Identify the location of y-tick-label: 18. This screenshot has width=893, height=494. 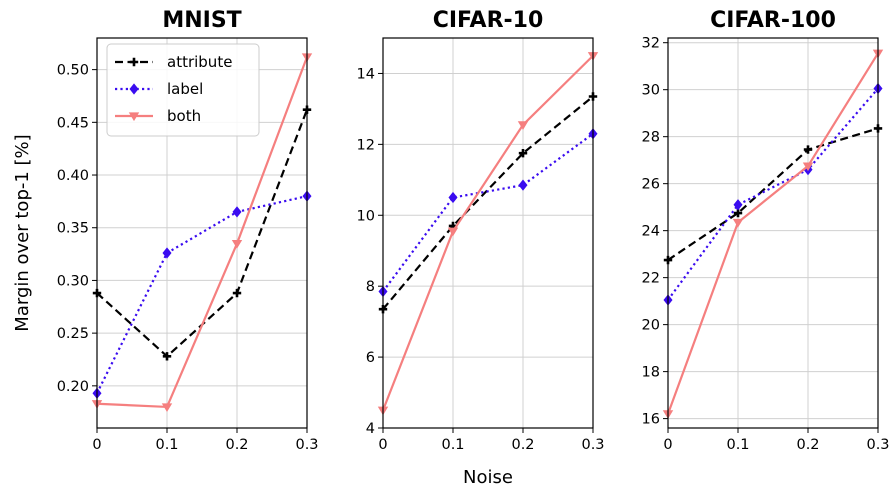
(651, 373).